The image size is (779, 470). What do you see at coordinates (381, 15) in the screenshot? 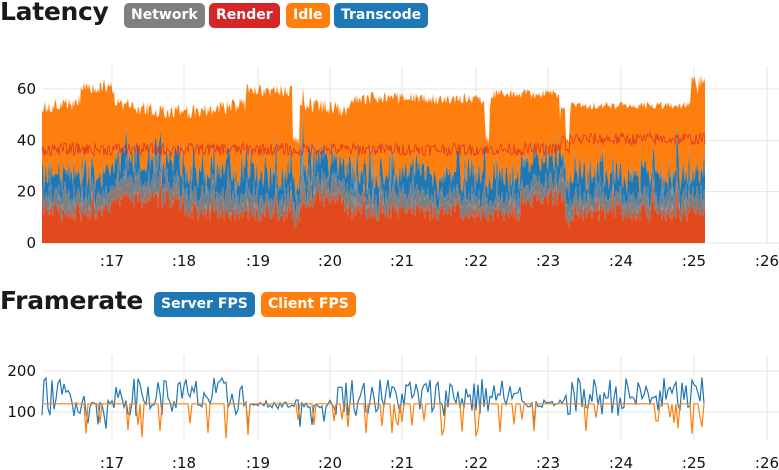
I see `legend-transcode-toggle: Transcode` at bounding box center [381, 15].